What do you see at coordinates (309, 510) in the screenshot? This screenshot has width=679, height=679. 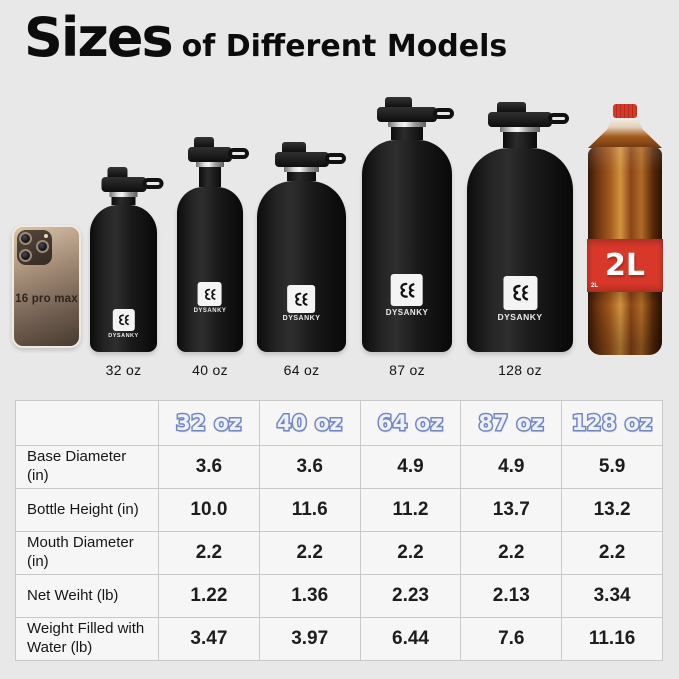 I see `table-cell: 11.6` at bounding box center [309, 510].